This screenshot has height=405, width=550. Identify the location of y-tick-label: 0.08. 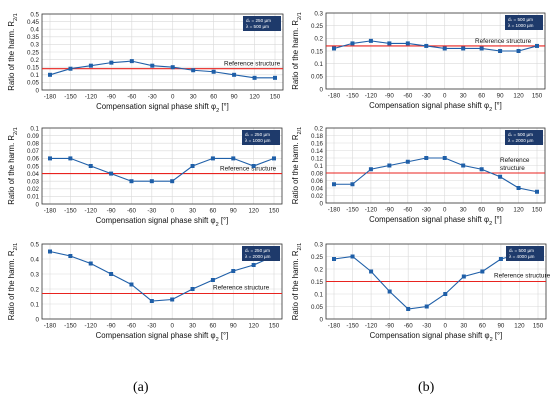
(33, 144).